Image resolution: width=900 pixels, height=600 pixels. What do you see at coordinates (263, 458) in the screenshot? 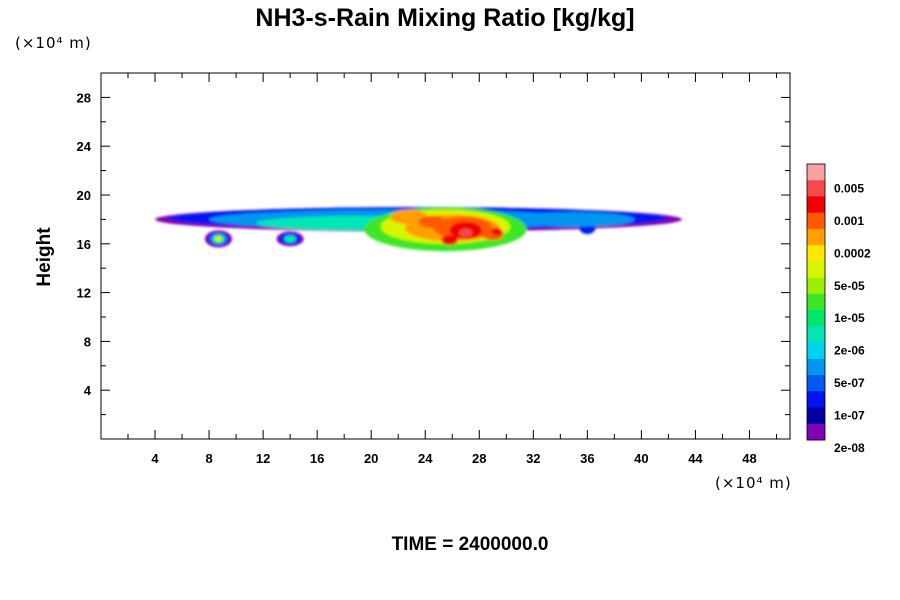
I see `x-tick-label: 12` at bounding box center [263, 458].